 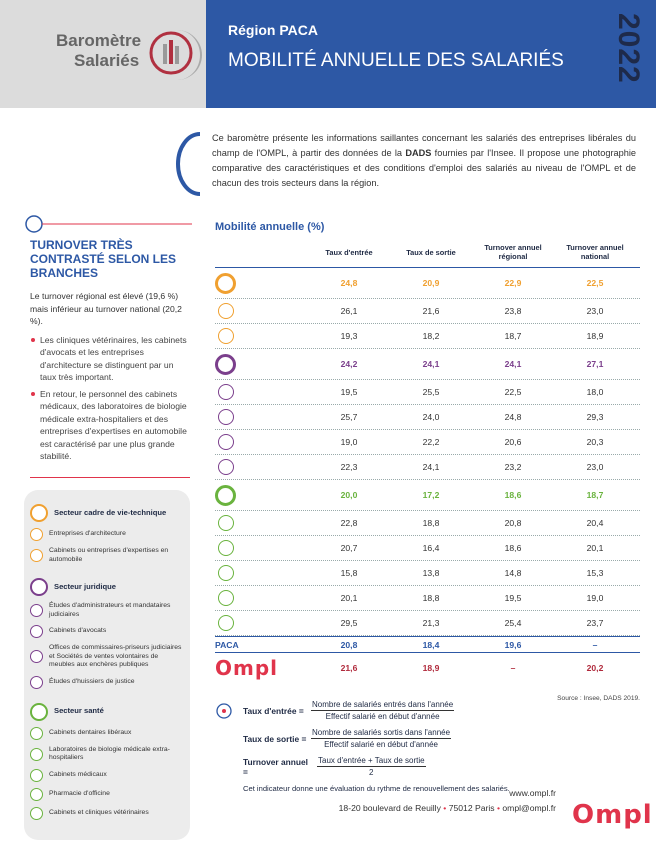 I want to click on cell: 27,1, so click(x=595, y=364).